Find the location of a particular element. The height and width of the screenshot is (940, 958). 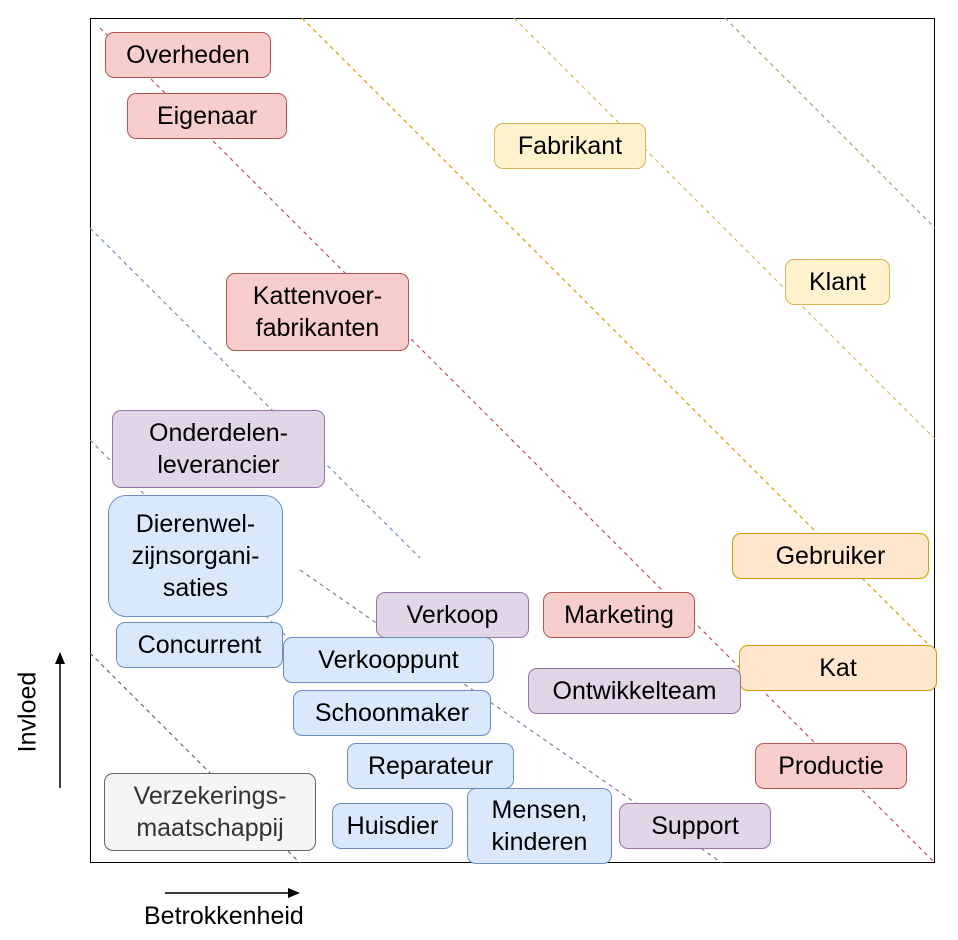

stakeholder-verkooppunt: Verkooppunt is located at coordinates (388, 660).